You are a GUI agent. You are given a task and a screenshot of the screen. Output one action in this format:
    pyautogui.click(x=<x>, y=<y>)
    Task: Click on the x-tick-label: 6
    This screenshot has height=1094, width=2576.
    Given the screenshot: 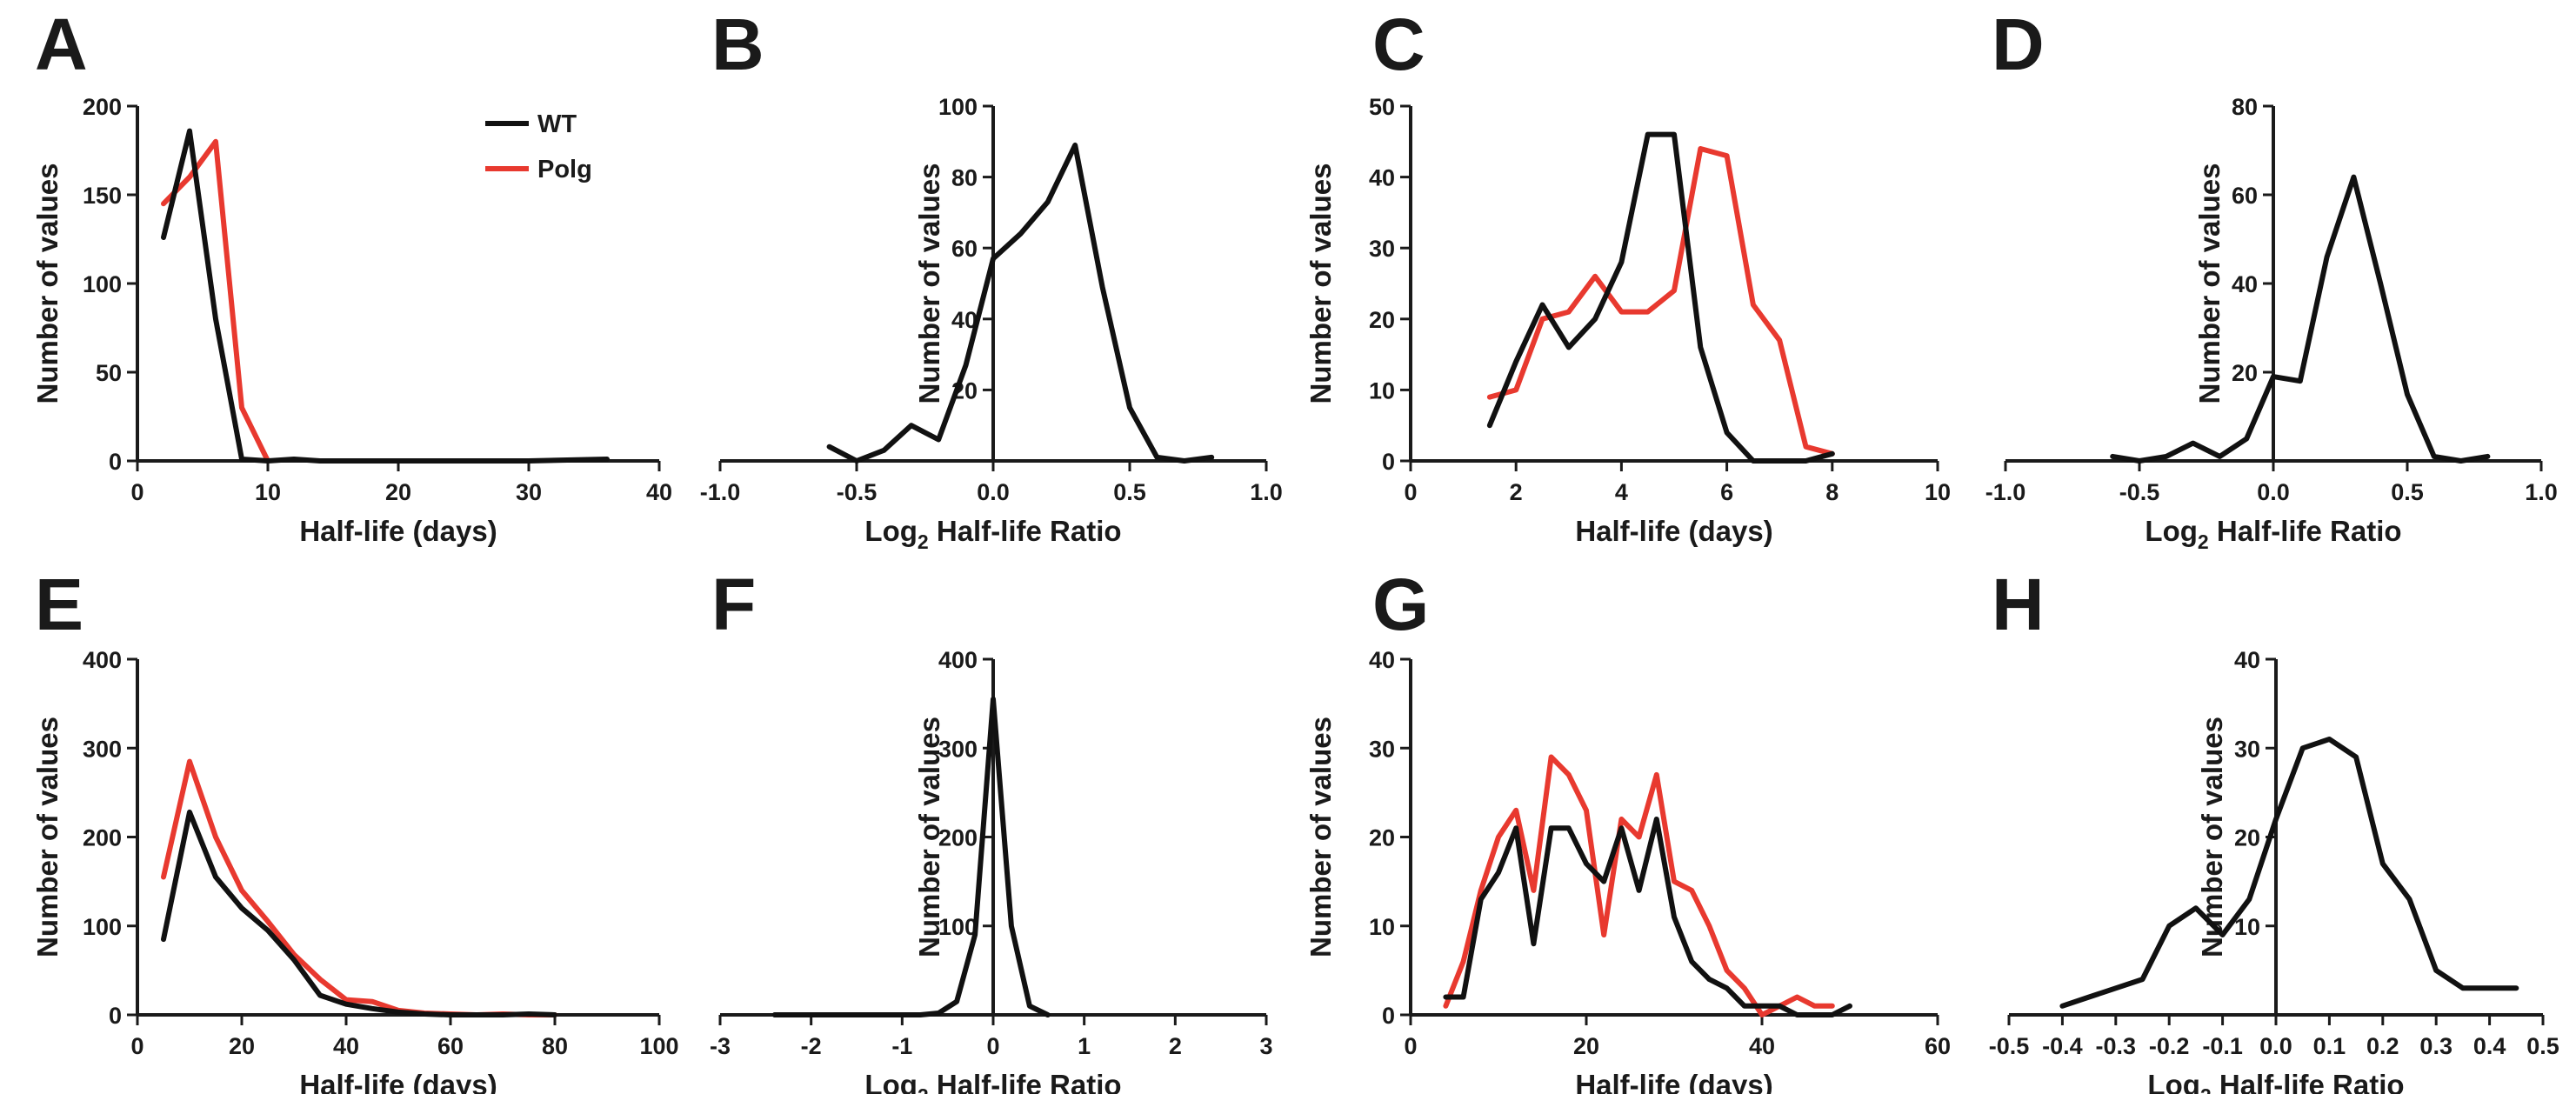 What is the action you would take?
    pyautogui.click(x=1726, y=492)
    